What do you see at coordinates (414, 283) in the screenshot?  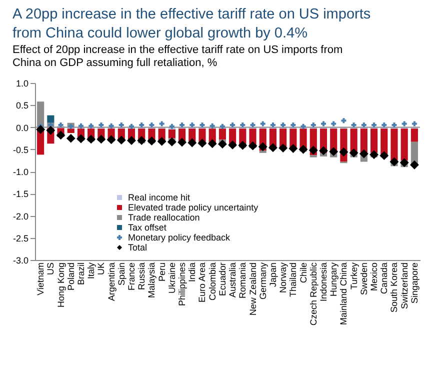 I see `x-tick-label: Singapore` at bounding box center [414, 283].